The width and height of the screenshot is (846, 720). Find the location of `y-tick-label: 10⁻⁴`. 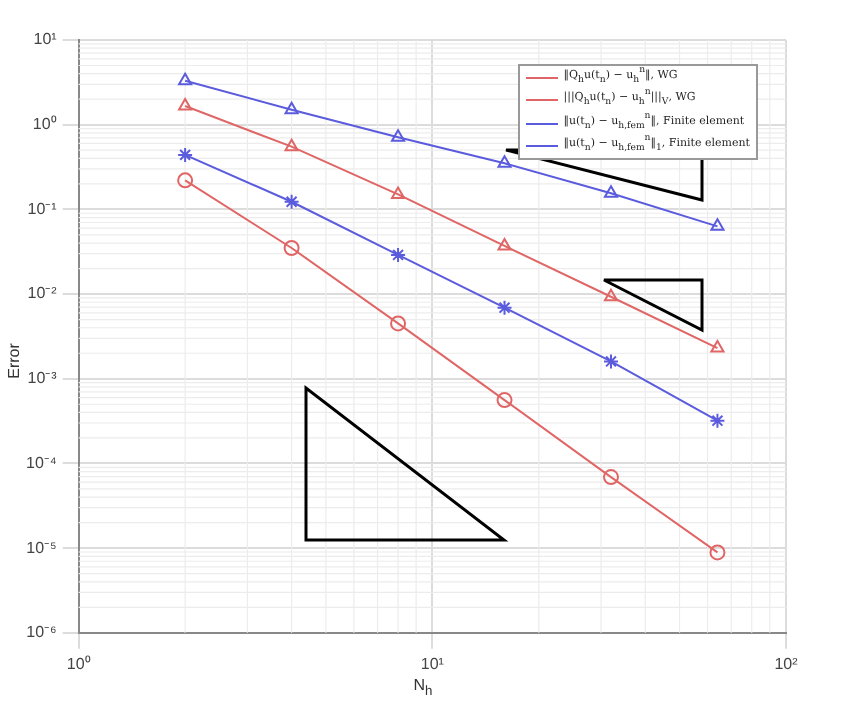

y-tick-label: 10⁻⁴ is located at coordinates (41, 462).